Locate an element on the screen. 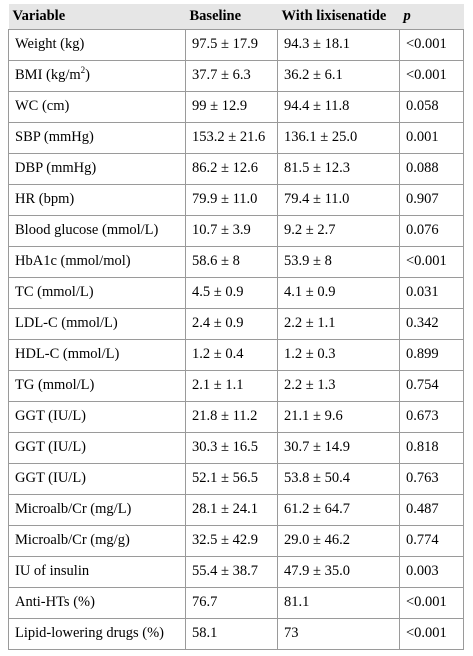 The image size is (473, 656). table-row: Anti-HTs (%) 76.7 81.1 <0.001 is located at coordinates (236, 602).